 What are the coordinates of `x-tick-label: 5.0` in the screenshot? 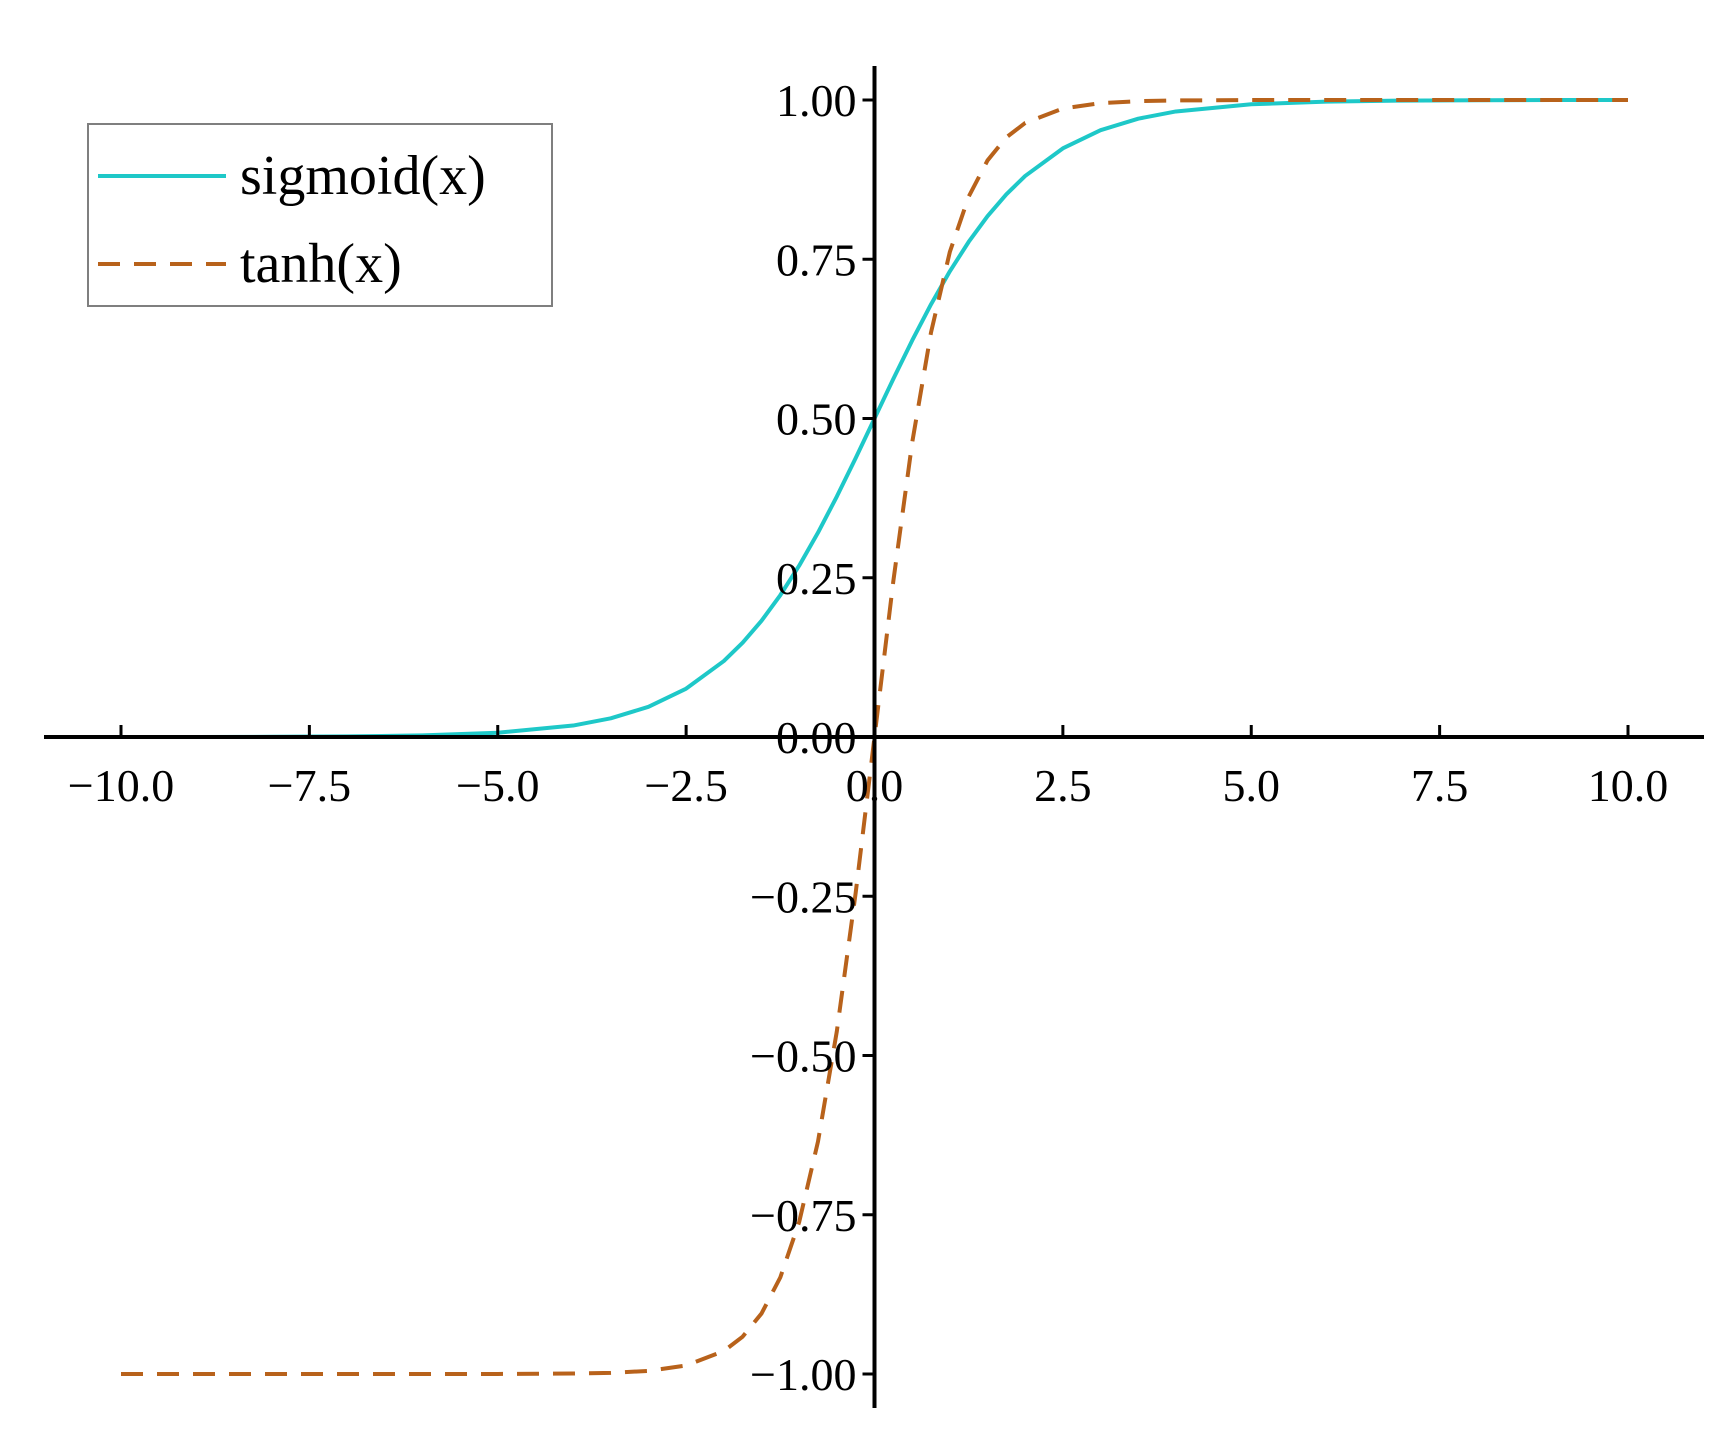 It's located at (1252, 785).